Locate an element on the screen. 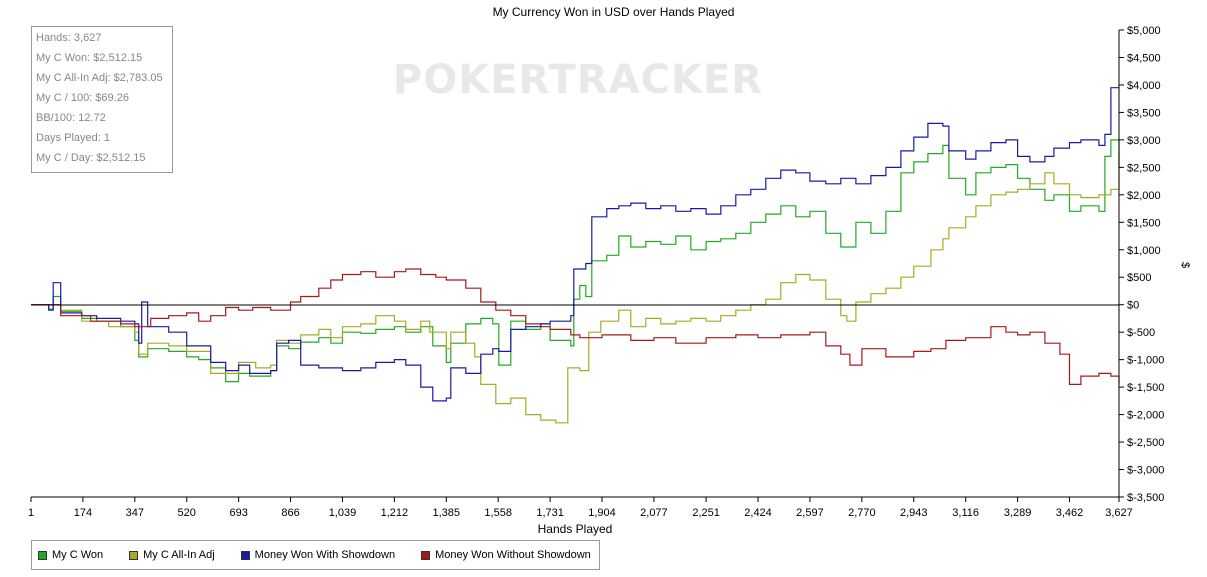 The height and width of the screenshot is (577, 1207). stat-line: My C / 100: $69.26 is located at coordinates (82, 98).